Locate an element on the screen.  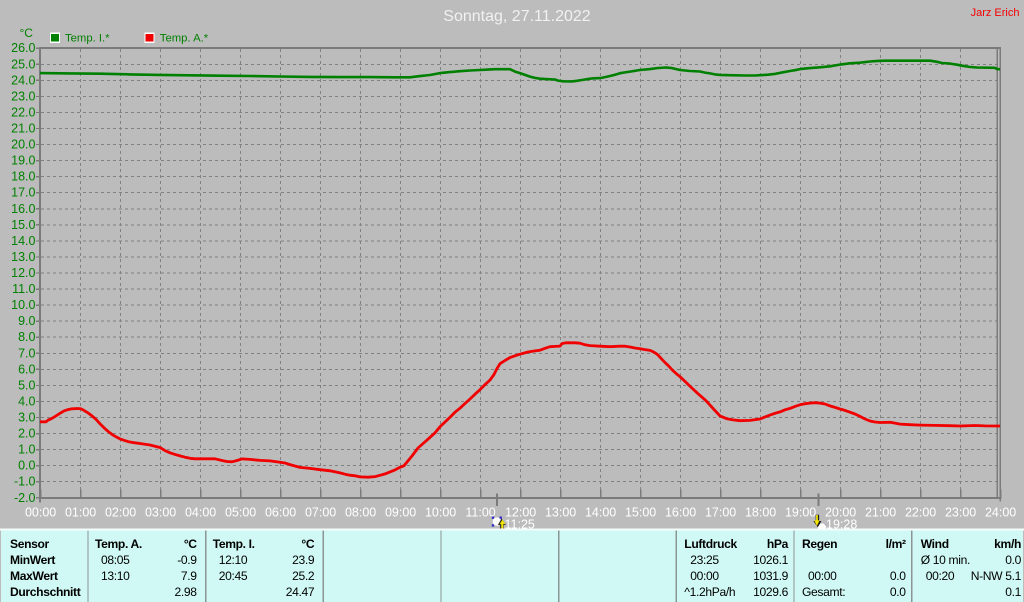
svg-text: 16:00 is located at coordinates (680, 512).